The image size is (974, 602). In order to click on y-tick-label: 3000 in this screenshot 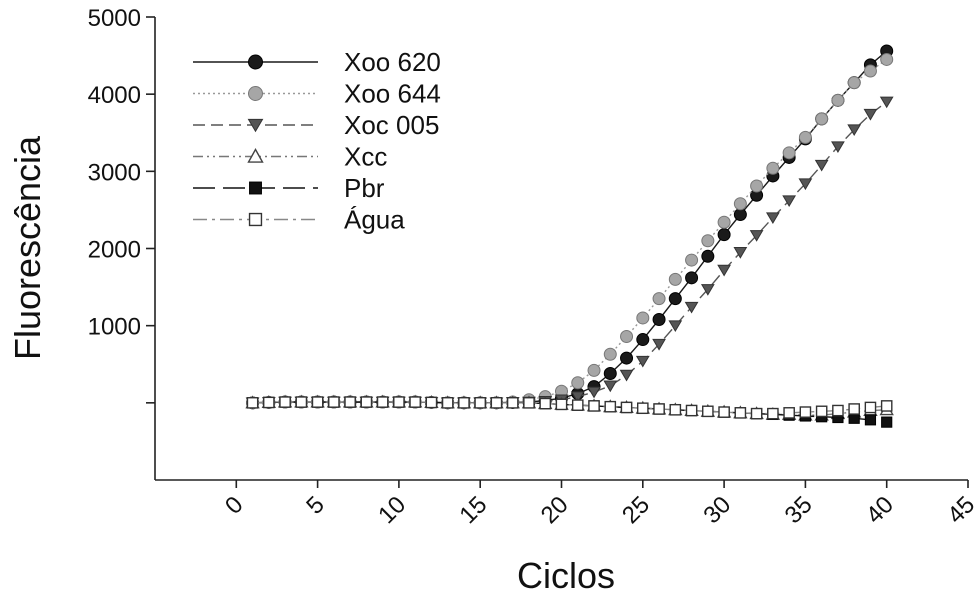, I will do `click(114, 172)`.